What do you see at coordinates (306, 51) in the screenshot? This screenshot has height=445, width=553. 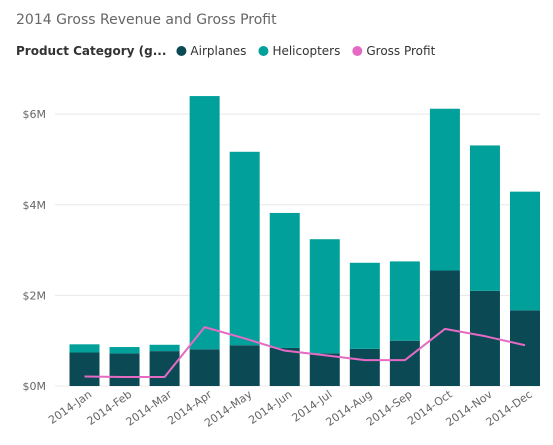 I see `legend-label-helicopters: Helicopters` at bounding box center [306, 51].